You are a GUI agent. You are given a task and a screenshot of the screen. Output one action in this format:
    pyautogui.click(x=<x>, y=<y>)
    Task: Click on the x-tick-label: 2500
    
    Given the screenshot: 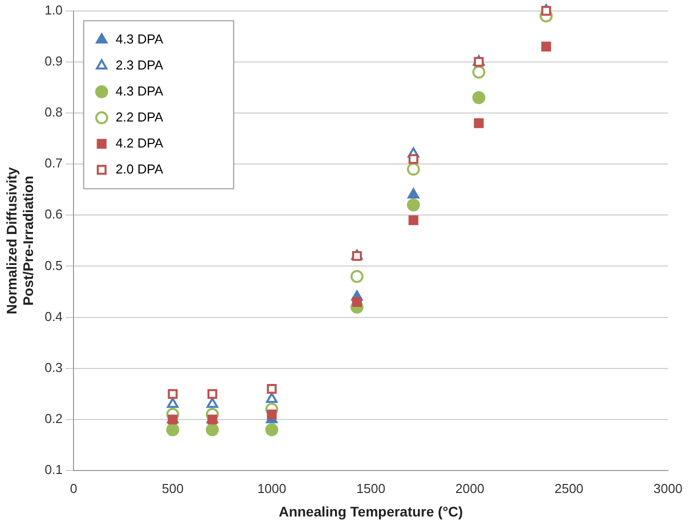 What is the action you would take?
    pyautogui.click(x=569, y=488)
    